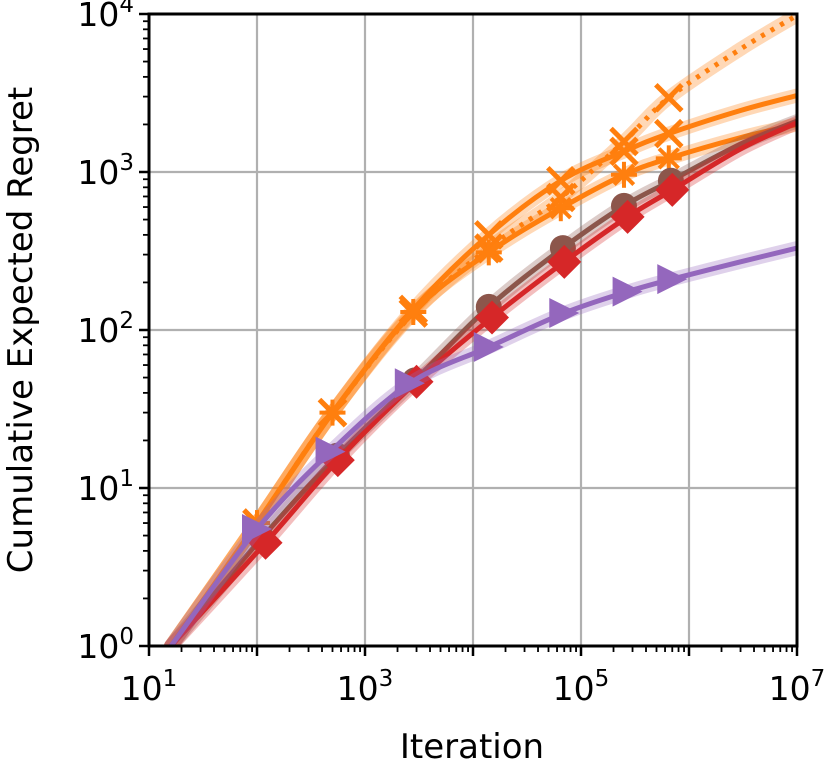 The height and width of the screenshot is (768, 831). What do you see at coordinates (818, 679) in the screenshot?
I see `x-tick-label-exponent: 7` at bounding box center [818, 679].